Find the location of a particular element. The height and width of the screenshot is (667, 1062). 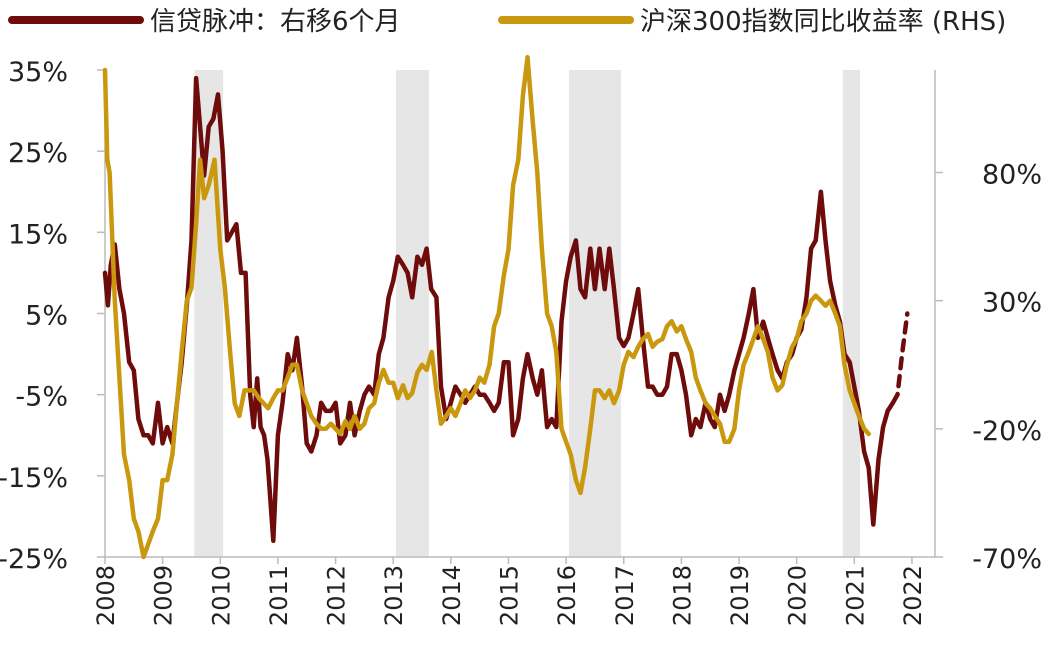

left-tick-label: 35% is located at coordinates (38, 72).